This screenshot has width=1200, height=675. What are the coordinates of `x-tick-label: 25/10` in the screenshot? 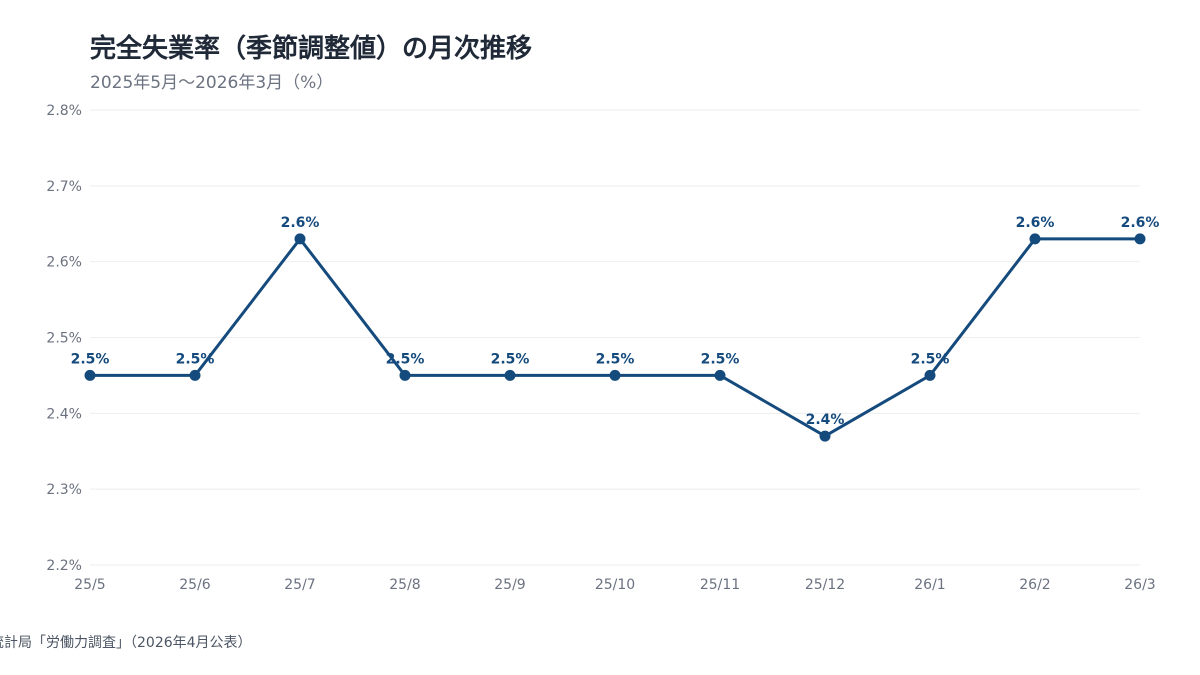 It's located at (615, 585).